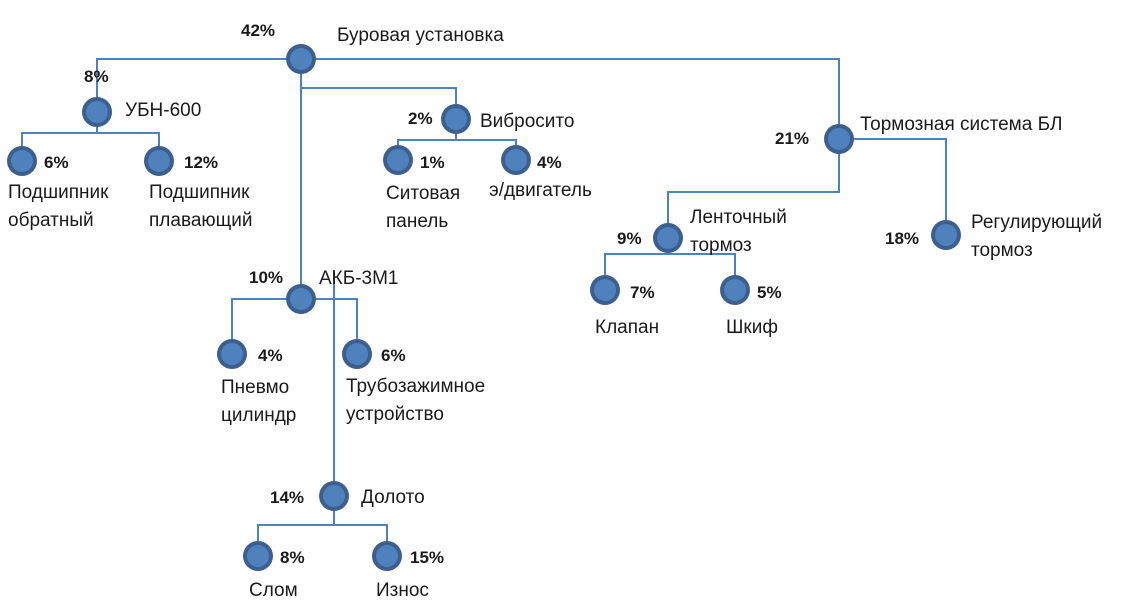 This screenshot has width=1135, height=612. What do you see at coordinates (540, 173) in the screenshot?
I see `node-motor: 4% э/двигатель` at bounding box center [540, 173].